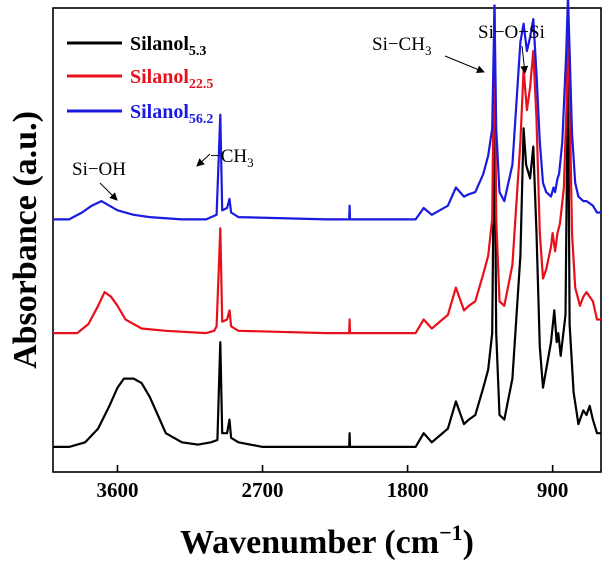 This screenshot has height=566, width=615. What do you see at coordinates (327, 540) in the screenshot?
I see `x-axis-title: Wavenumber (cm−1)` at bounding box center [327, 540].